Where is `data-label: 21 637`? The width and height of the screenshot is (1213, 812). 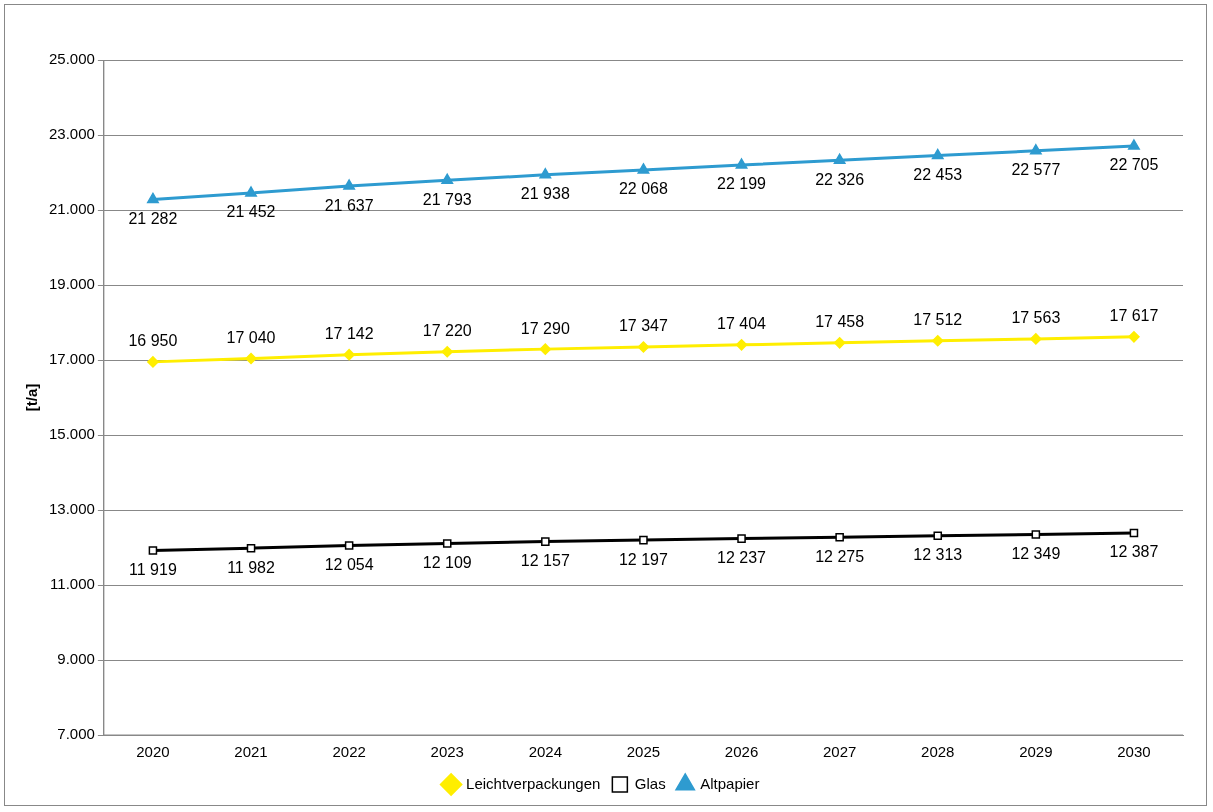 data-label: 21 637 is located at coordinates (349, 205).